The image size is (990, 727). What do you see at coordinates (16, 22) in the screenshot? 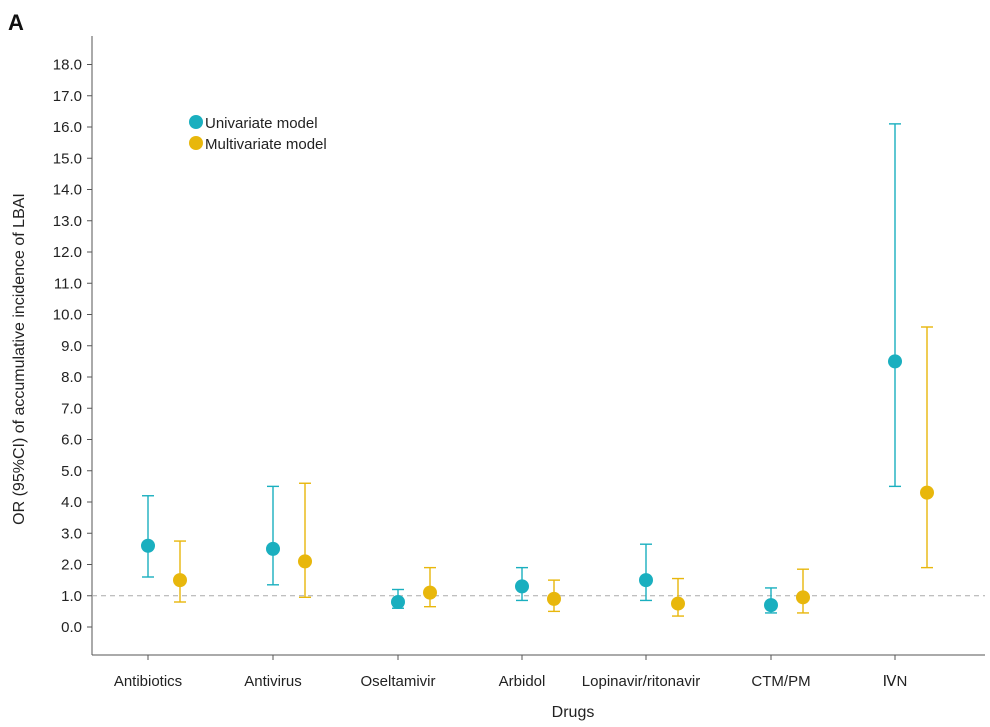
I see `panel-label: A` at bounding box center [16, 22].